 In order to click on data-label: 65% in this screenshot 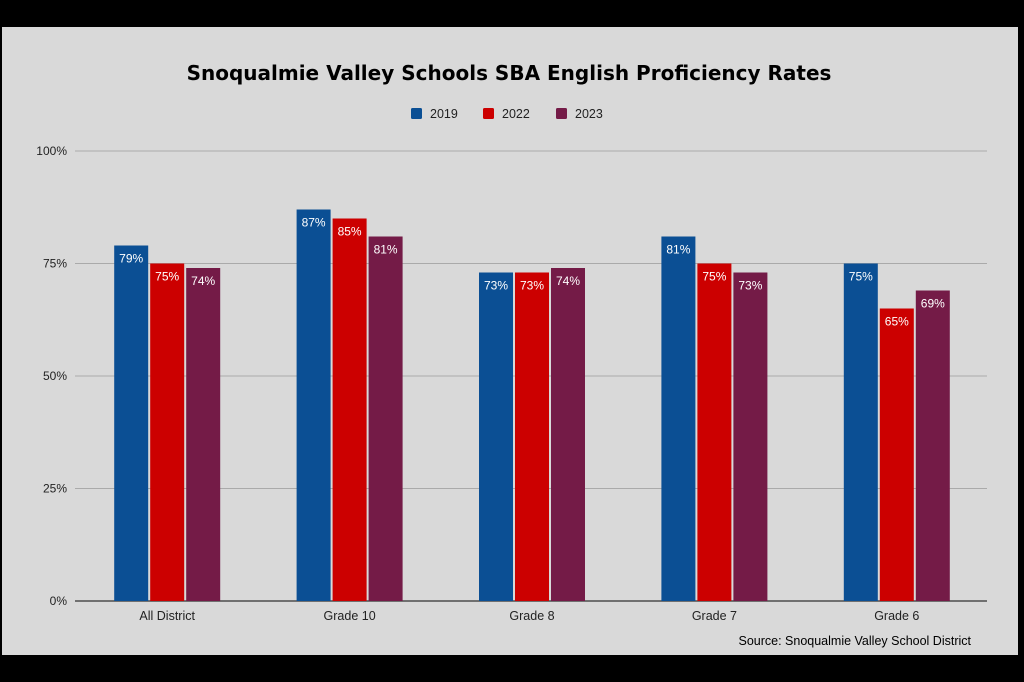, I will do `click(897, 322)`.